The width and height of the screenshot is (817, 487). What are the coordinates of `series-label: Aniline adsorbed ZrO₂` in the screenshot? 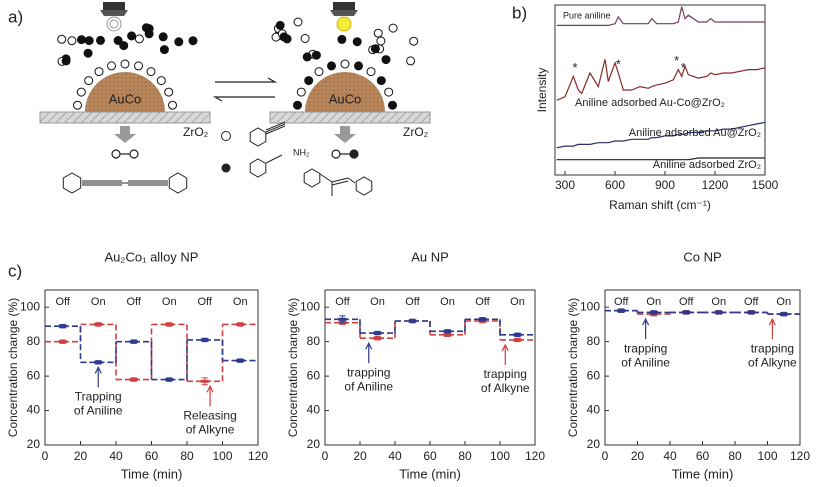 It's located at (707, 165).